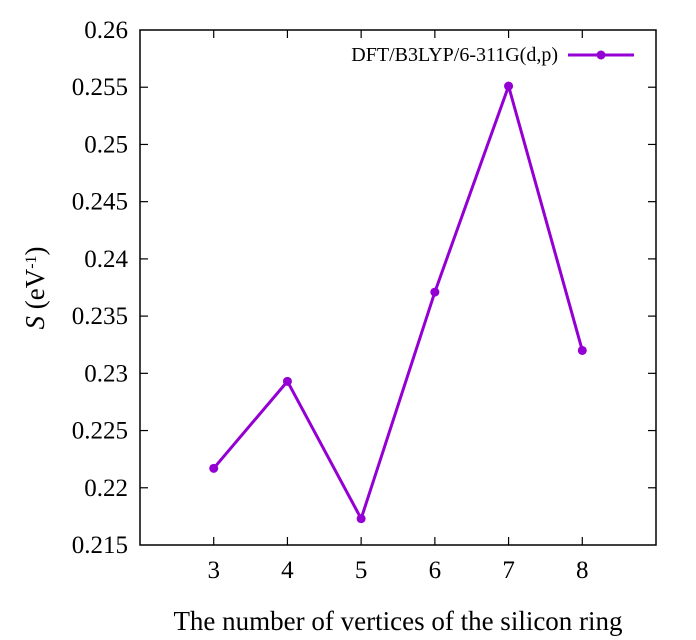  Describe the element at coordinates (106, 373) in the screenshot. I see `y-tick-label: 0.23` at that location.